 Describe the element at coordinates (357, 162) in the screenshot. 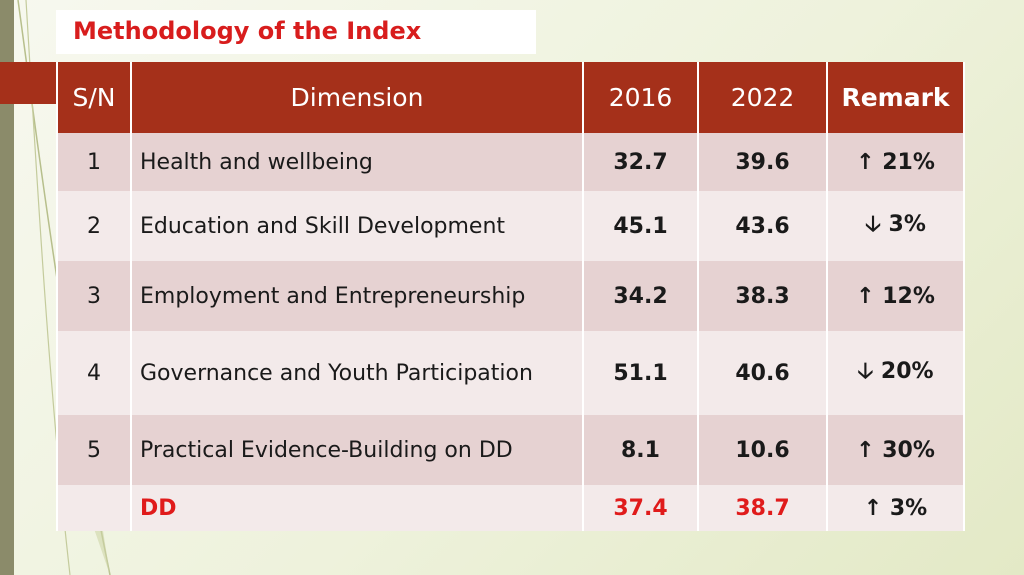

I see `cell-dimension: Health and wellbeing` at that location.